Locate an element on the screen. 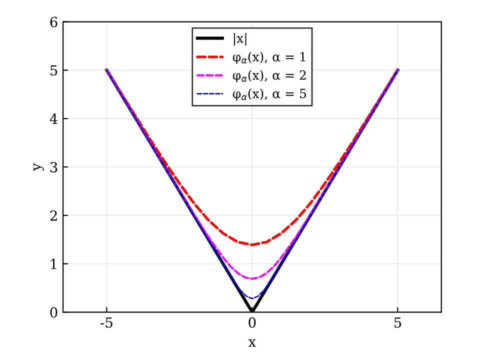  x-tick-label: 0 is located at coordinates (252, 322).